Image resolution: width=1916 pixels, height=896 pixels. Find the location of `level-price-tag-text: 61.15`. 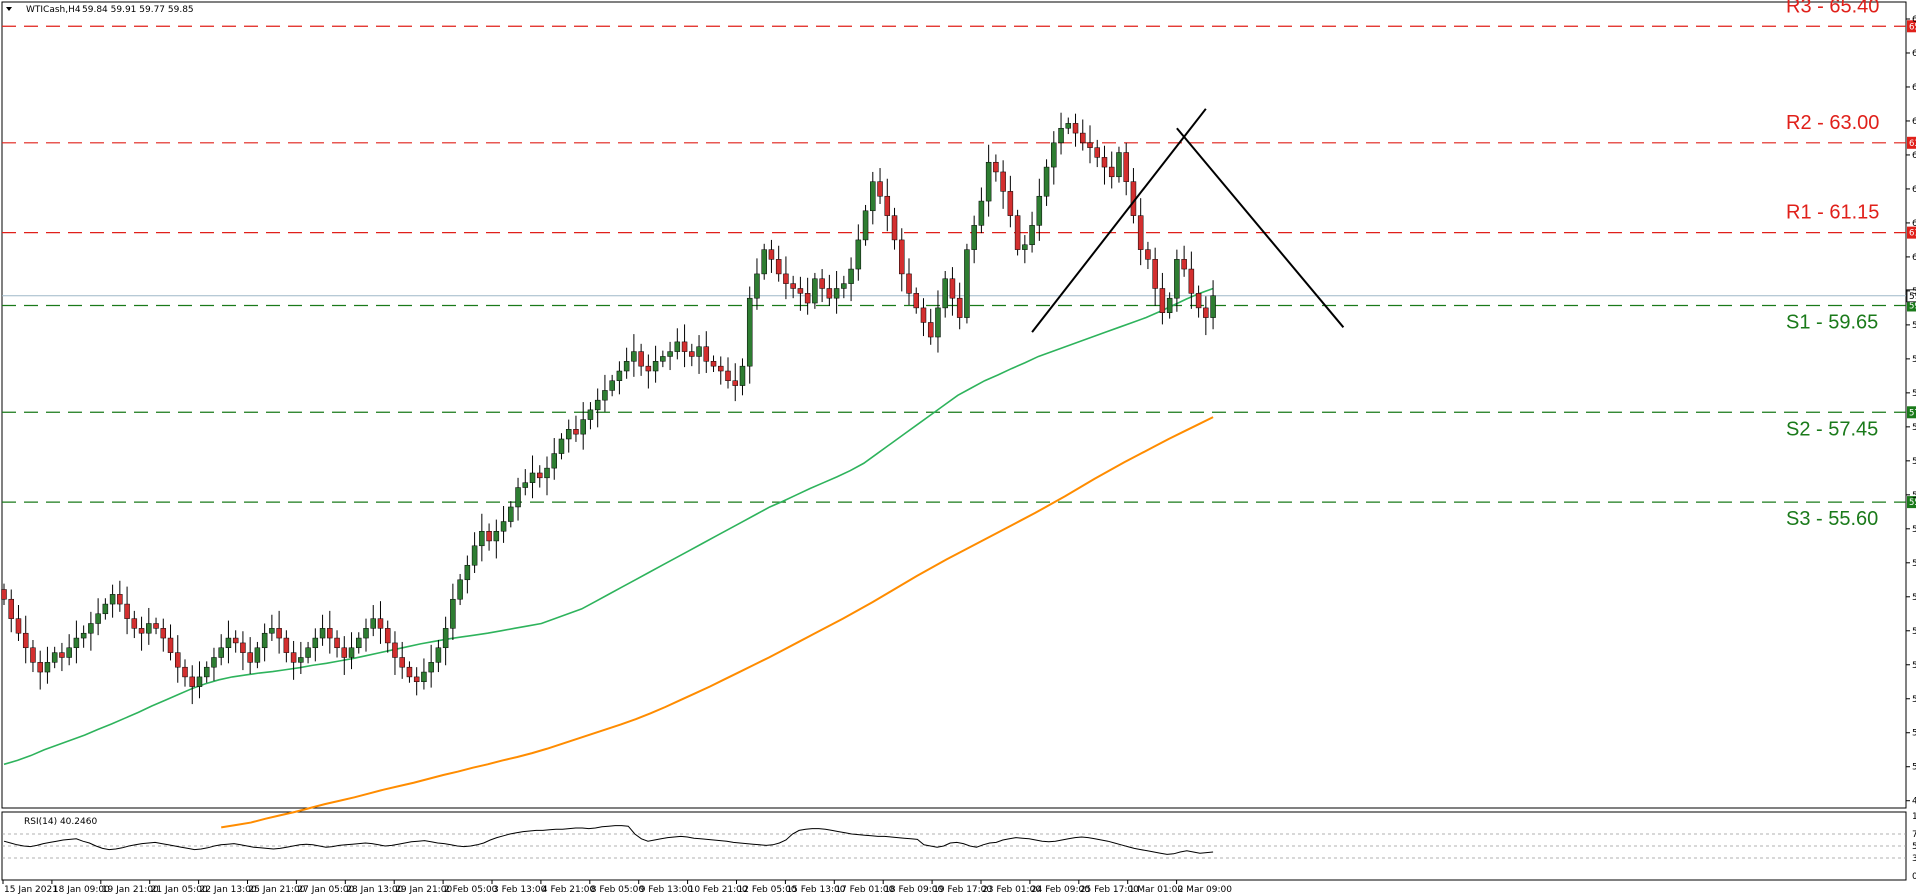

level-price-tag-text: 61.15 is located at coordinates (1912, 234).